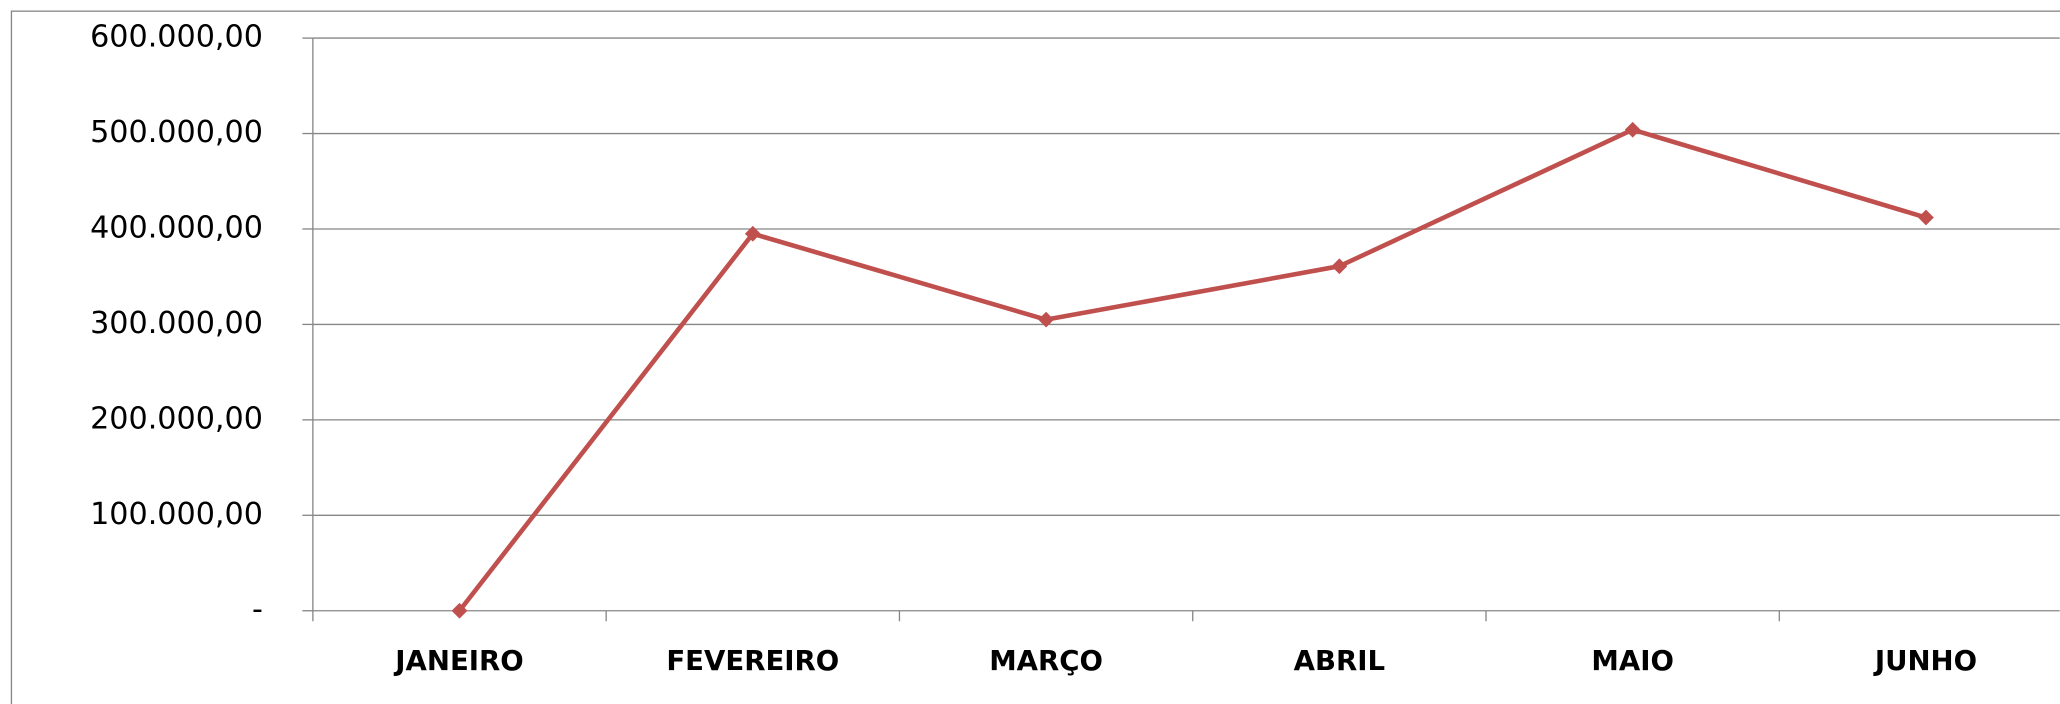 This screenshot has width=2060, height=704. What do you see at coordinates (176, 132) in the screenshot?
I see `y-tick-label: 500.000,00` at bounding box center [176, 132].